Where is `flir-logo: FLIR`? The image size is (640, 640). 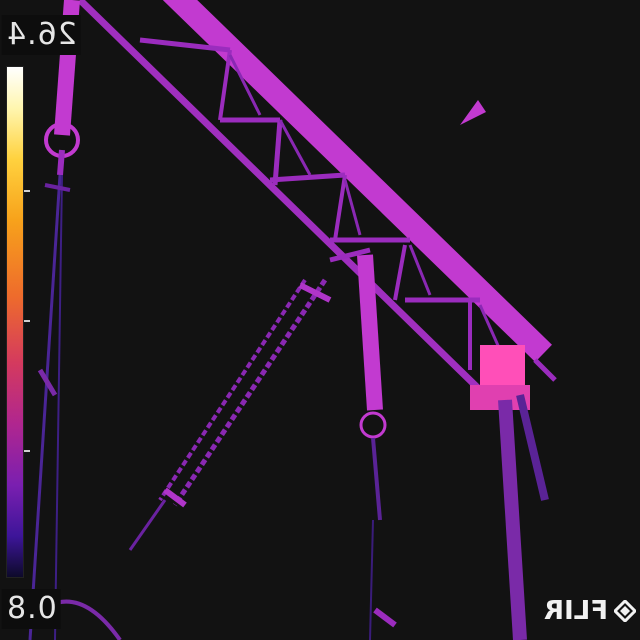
flir-logo: FLIR is located at coordinates (590, 611).